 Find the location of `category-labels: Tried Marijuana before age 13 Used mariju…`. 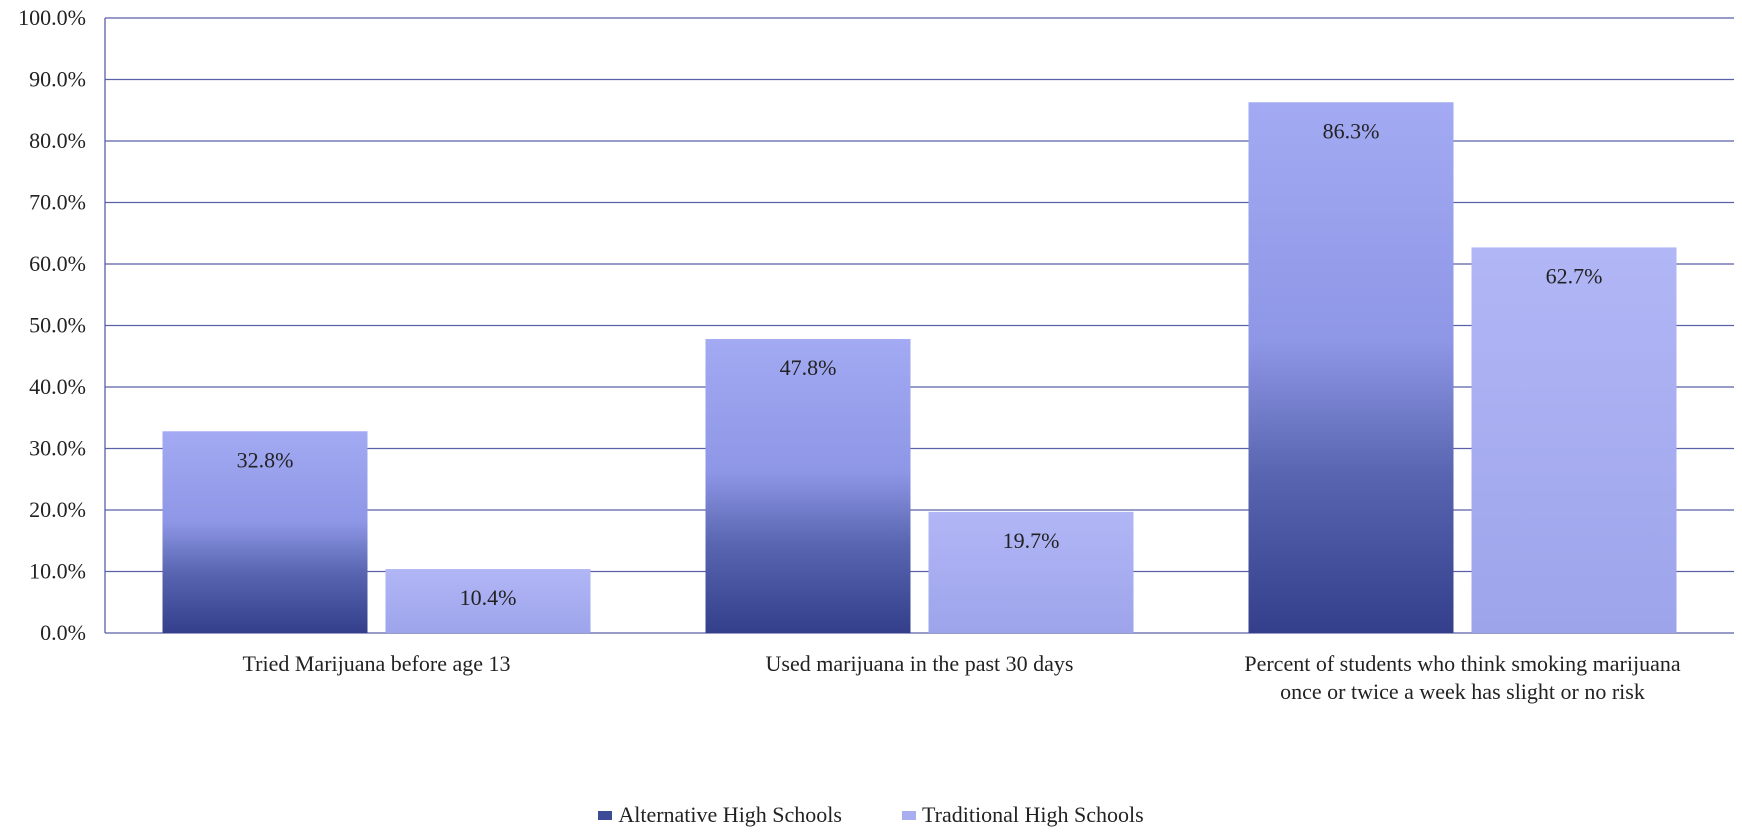

category-labels: Tried Marijuana before age 13 Used mariju… is located at coordinates (962, 677).